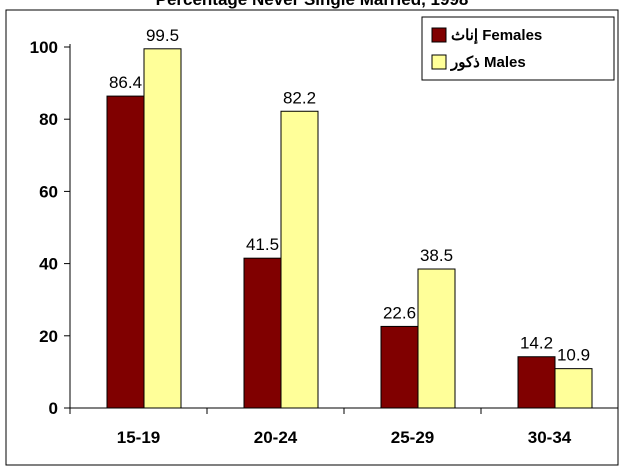 This screenshot has height=470, width=624. I want to click on y-tick-label-20: 20, so click(48, 336).